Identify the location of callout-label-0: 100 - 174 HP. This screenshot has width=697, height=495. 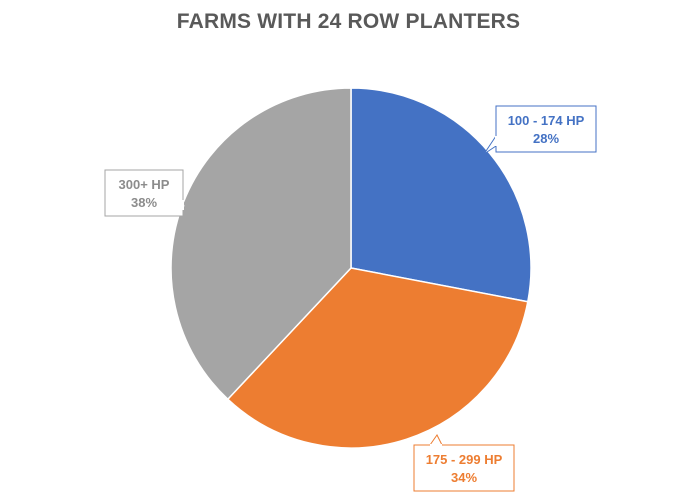
(546, 120).